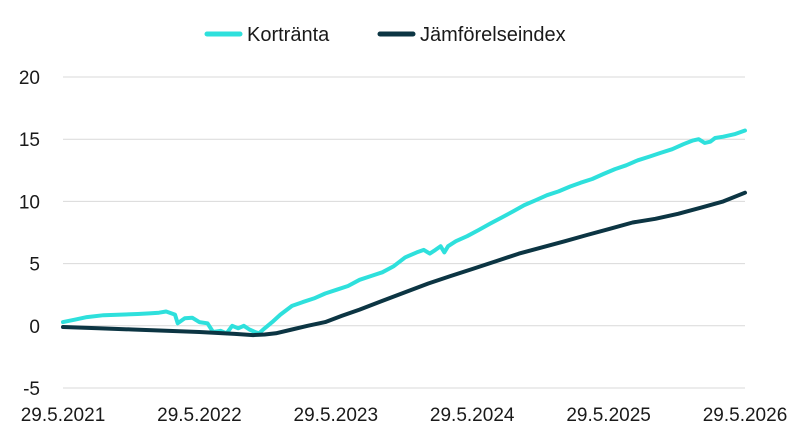  Describe the element at coordinates (63, 415) in the screenshot. I see `x-tick-label: 29.5.2021` at that location.